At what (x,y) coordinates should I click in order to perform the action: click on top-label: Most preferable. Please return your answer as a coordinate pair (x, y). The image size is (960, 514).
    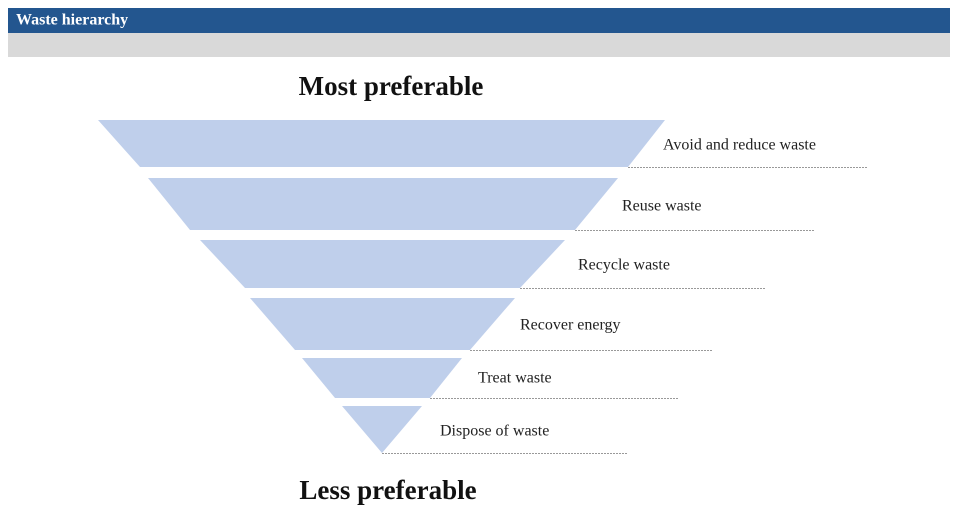
    Looking at the image, I should click on (391, 86).